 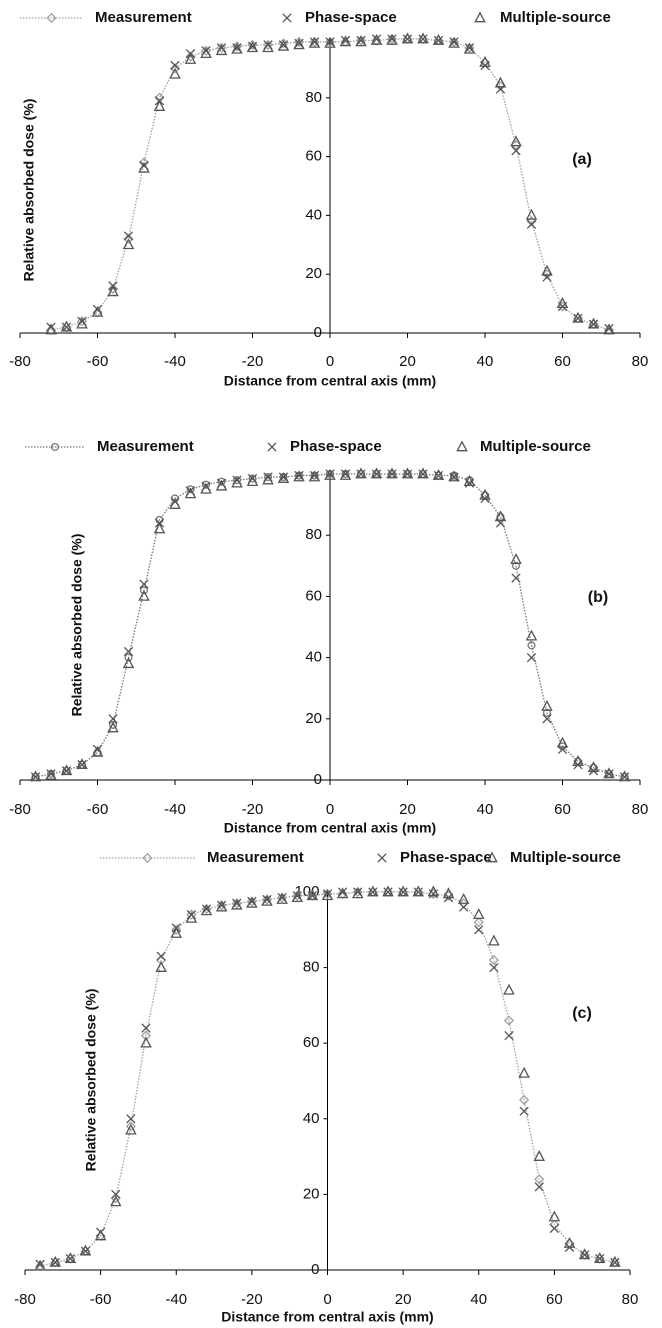 I want to click on y-axis-title: Relative absorbed dose (%), so click(x=91, y=1080).